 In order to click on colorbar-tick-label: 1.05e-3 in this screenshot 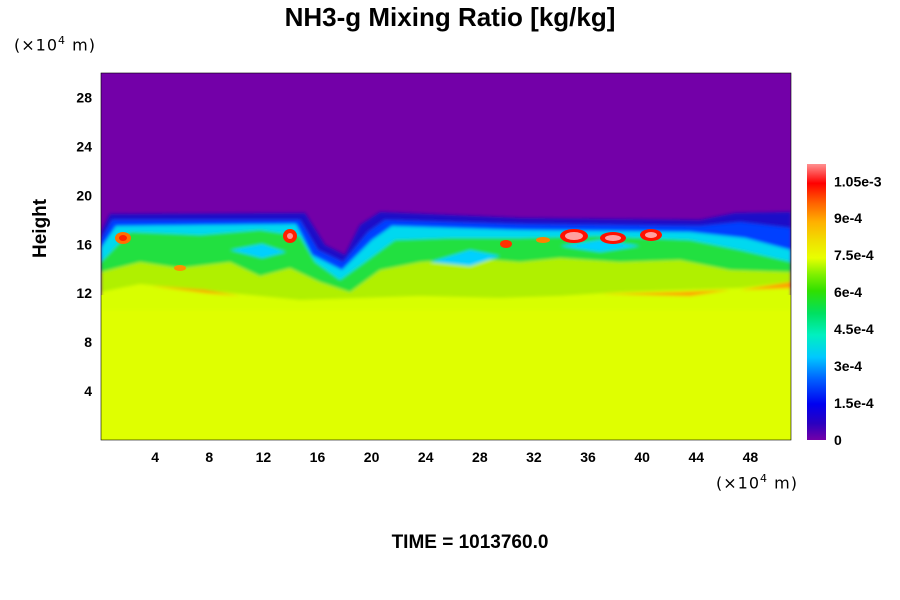, I will do `click(858, 181)`.